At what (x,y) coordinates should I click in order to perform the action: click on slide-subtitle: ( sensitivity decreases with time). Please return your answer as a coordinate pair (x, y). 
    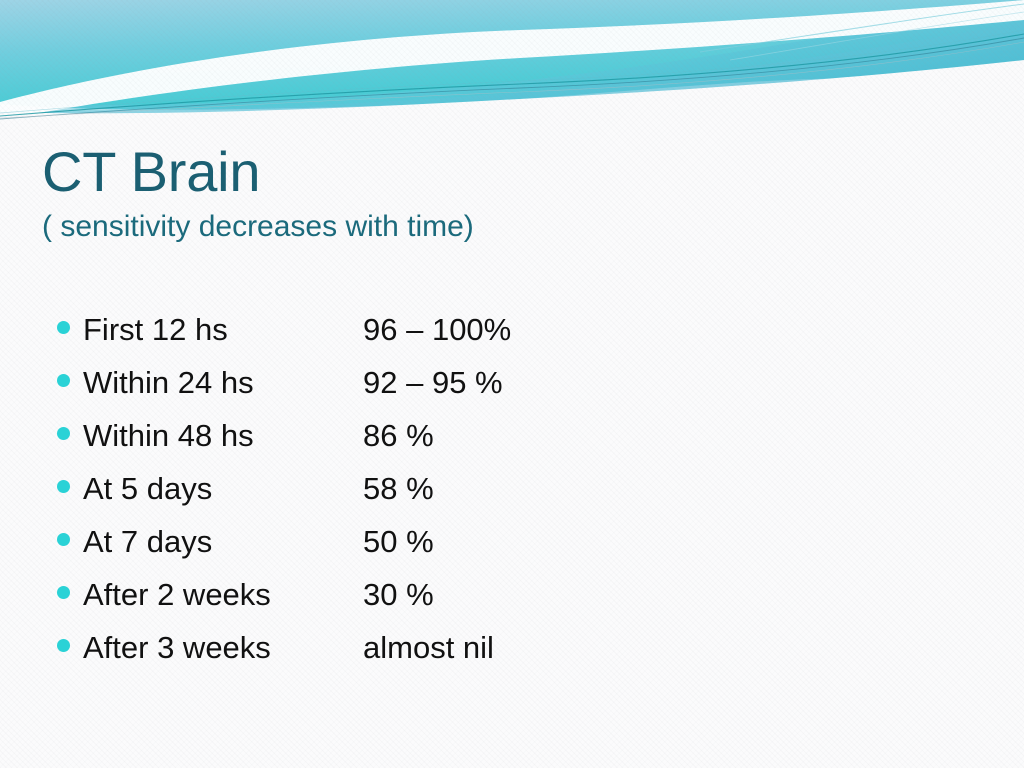
    Looking at the image, I should click on (258, 227).